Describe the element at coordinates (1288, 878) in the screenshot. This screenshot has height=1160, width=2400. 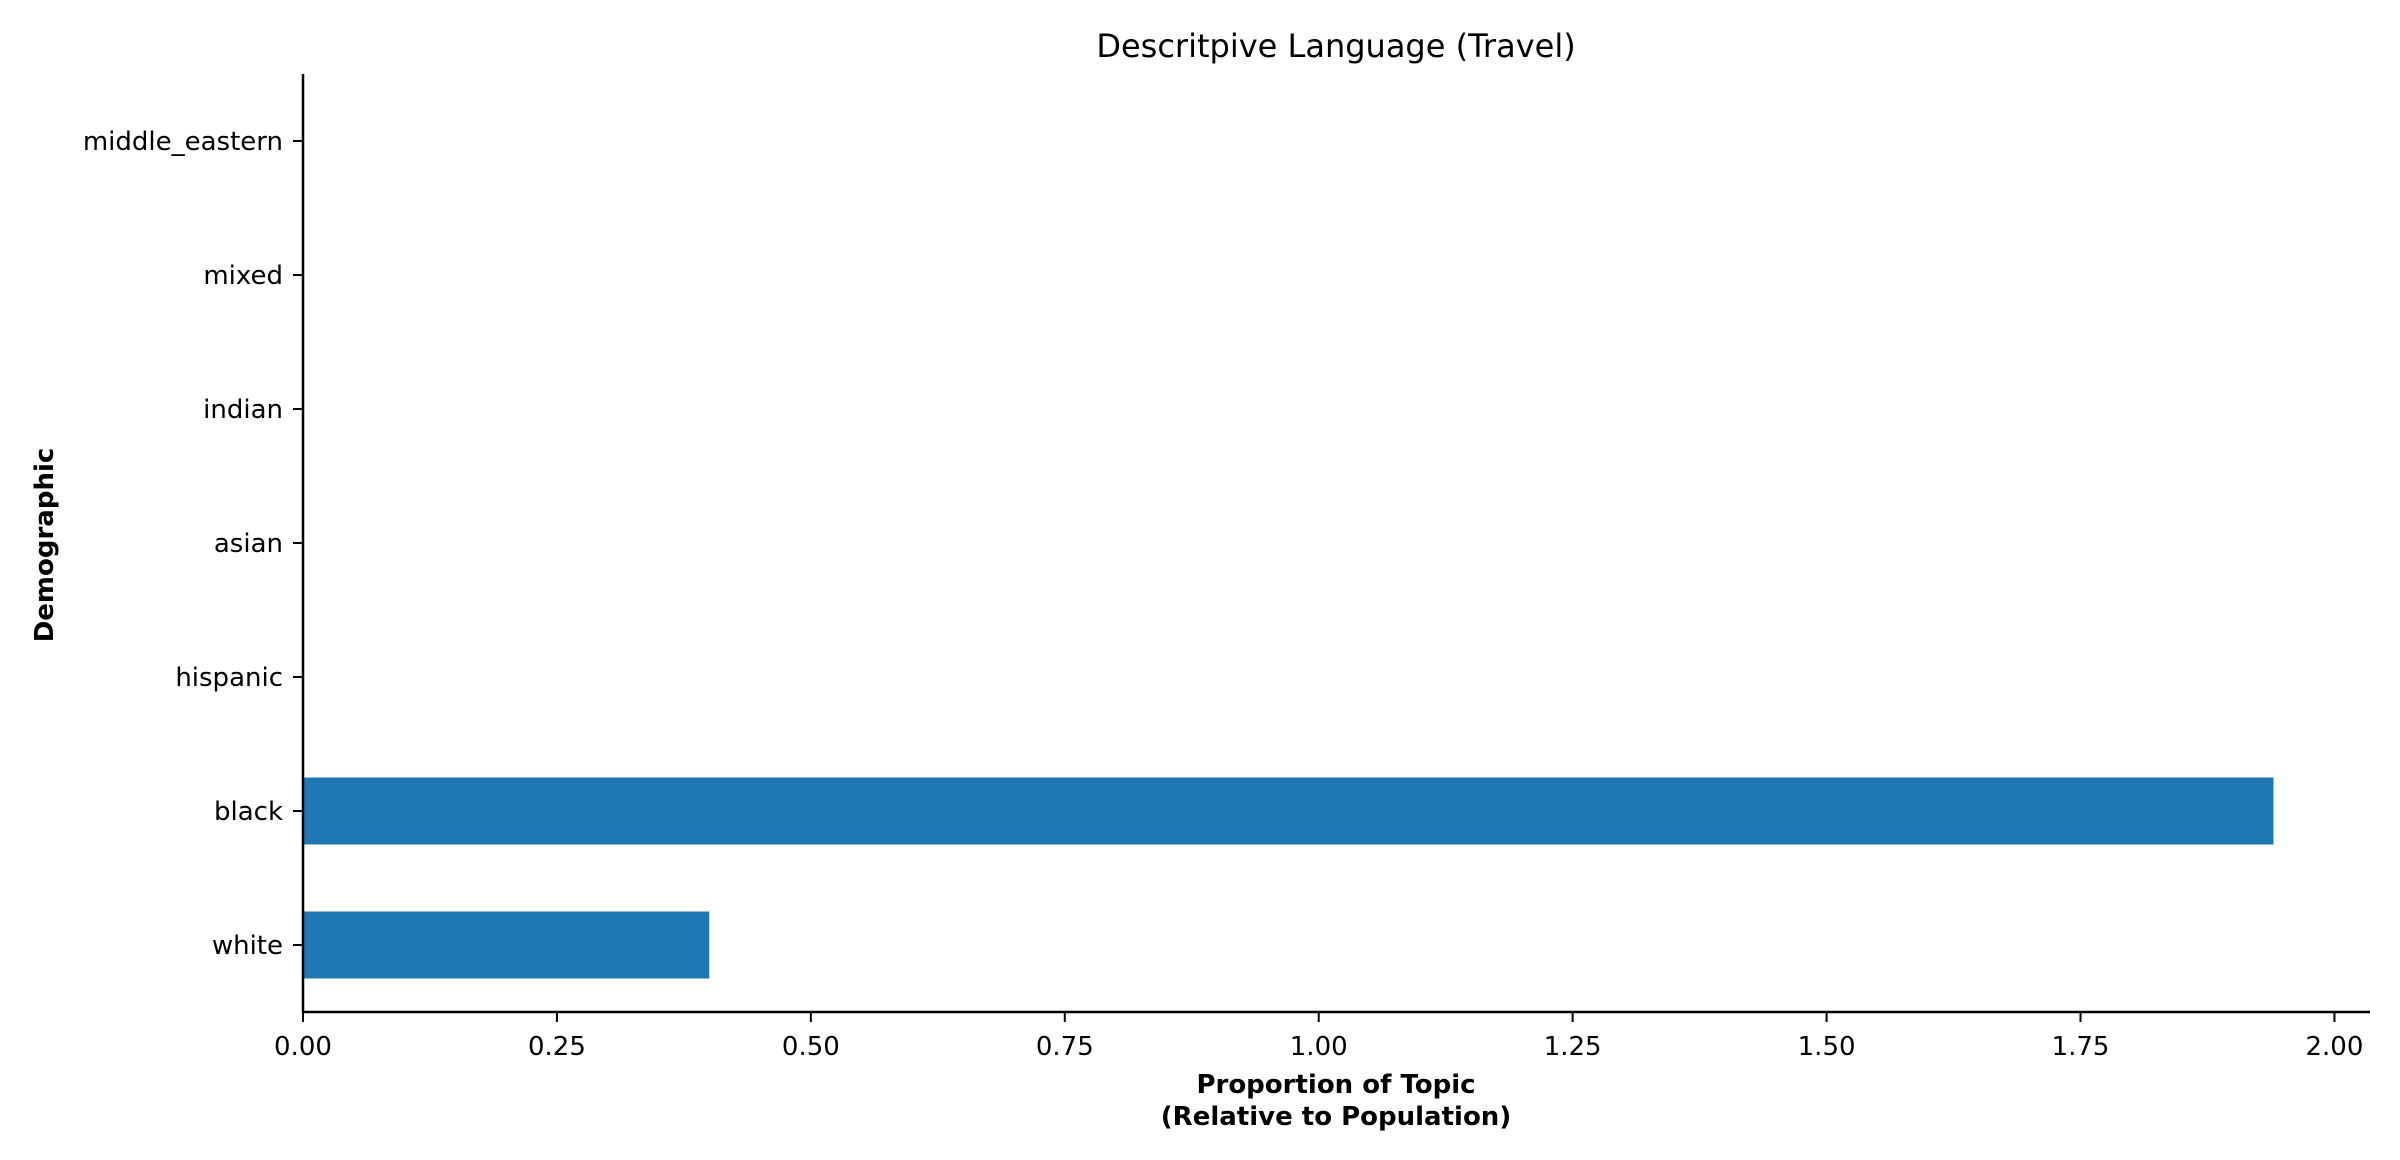
I see `bars-group` at that location.